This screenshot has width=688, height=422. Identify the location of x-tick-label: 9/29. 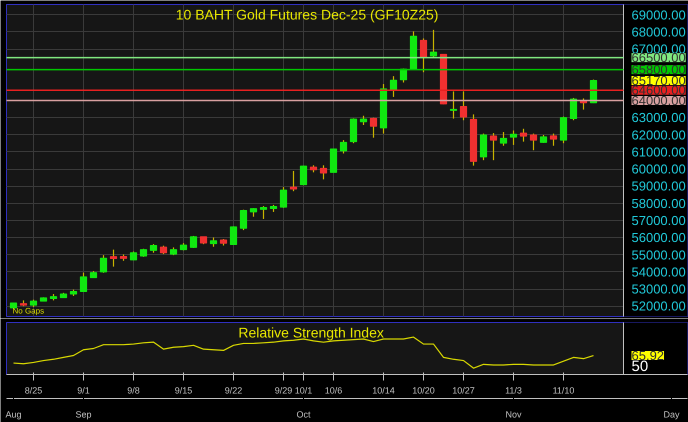
(283, 391).